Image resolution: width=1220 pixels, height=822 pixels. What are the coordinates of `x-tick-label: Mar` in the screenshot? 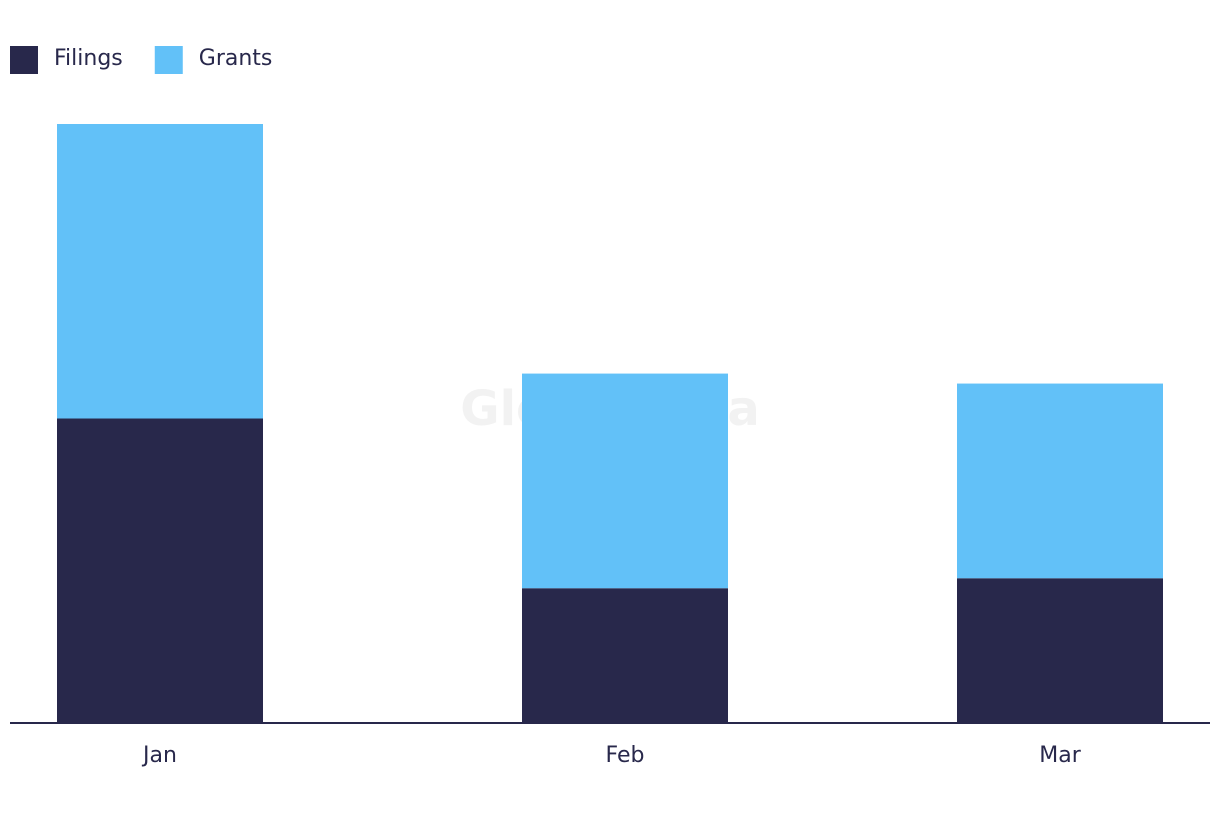 It's located at (1060, 755).